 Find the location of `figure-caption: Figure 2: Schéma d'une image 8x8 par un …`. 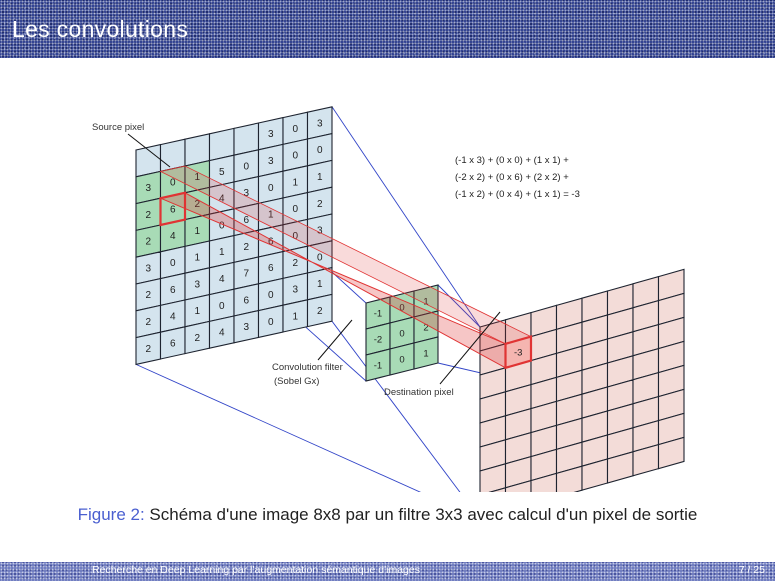

figure-caption: Figure 2: Schéma d'une image 8x8 par un … is located at coordinates (387, 515).